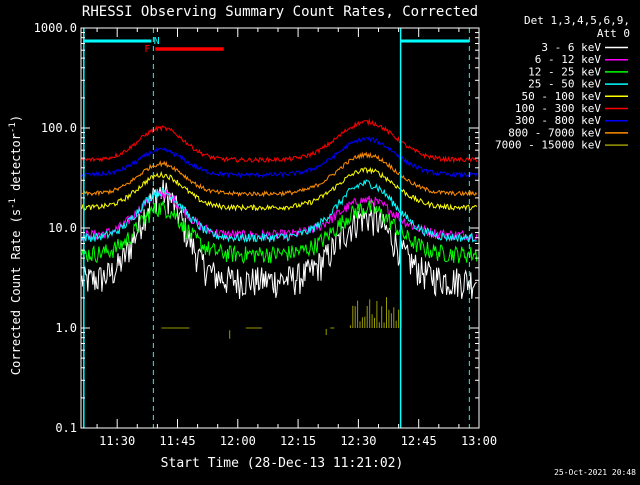 The image size is (640, 485). What do you see at coordinates (358, 441) in the screenshot?
I see `x-tick-label-4: 12:30` at bounding box center [358, 441].